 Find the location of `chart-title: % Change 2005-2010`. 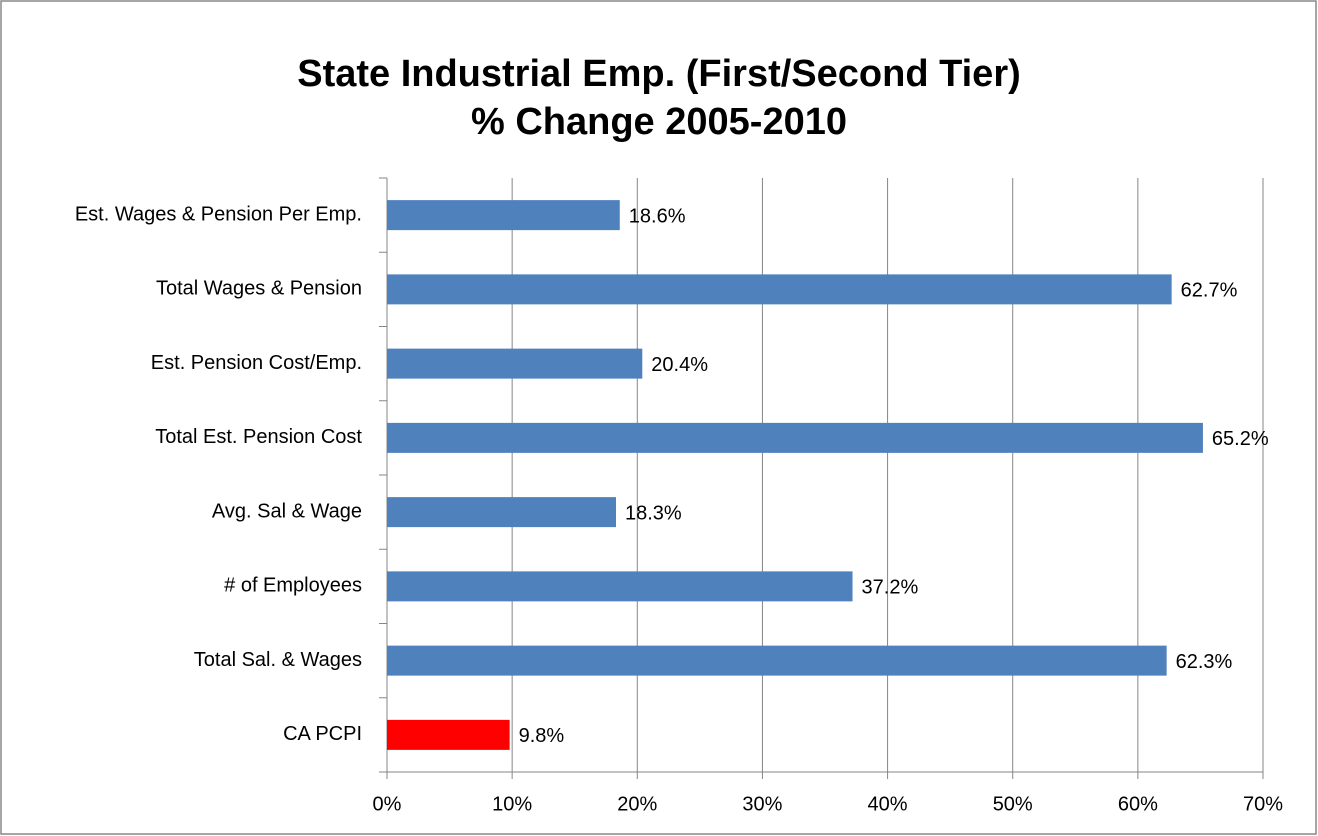

chart-title: % Change 2005-2010 is located at coordinates (659, 122).